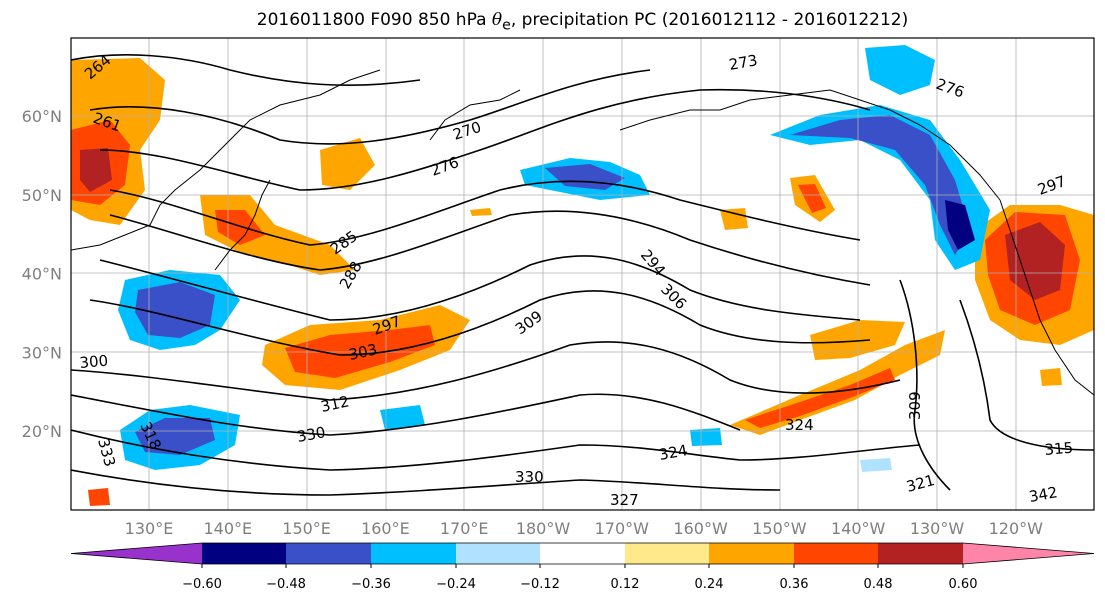 The height and width of the screenshot is (603, 1105). I want to click on anomaly-alaska-arc-core, so click(880, 185).